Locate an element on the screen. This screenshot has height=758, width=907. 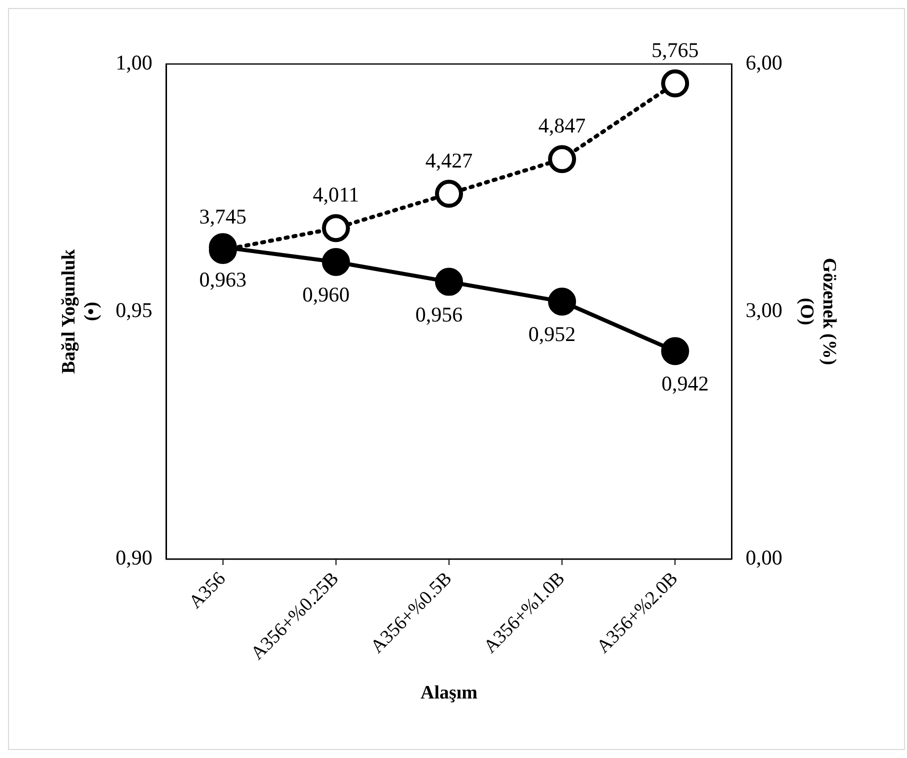
data-label: 0,960 is located at coordinates (326, 294).